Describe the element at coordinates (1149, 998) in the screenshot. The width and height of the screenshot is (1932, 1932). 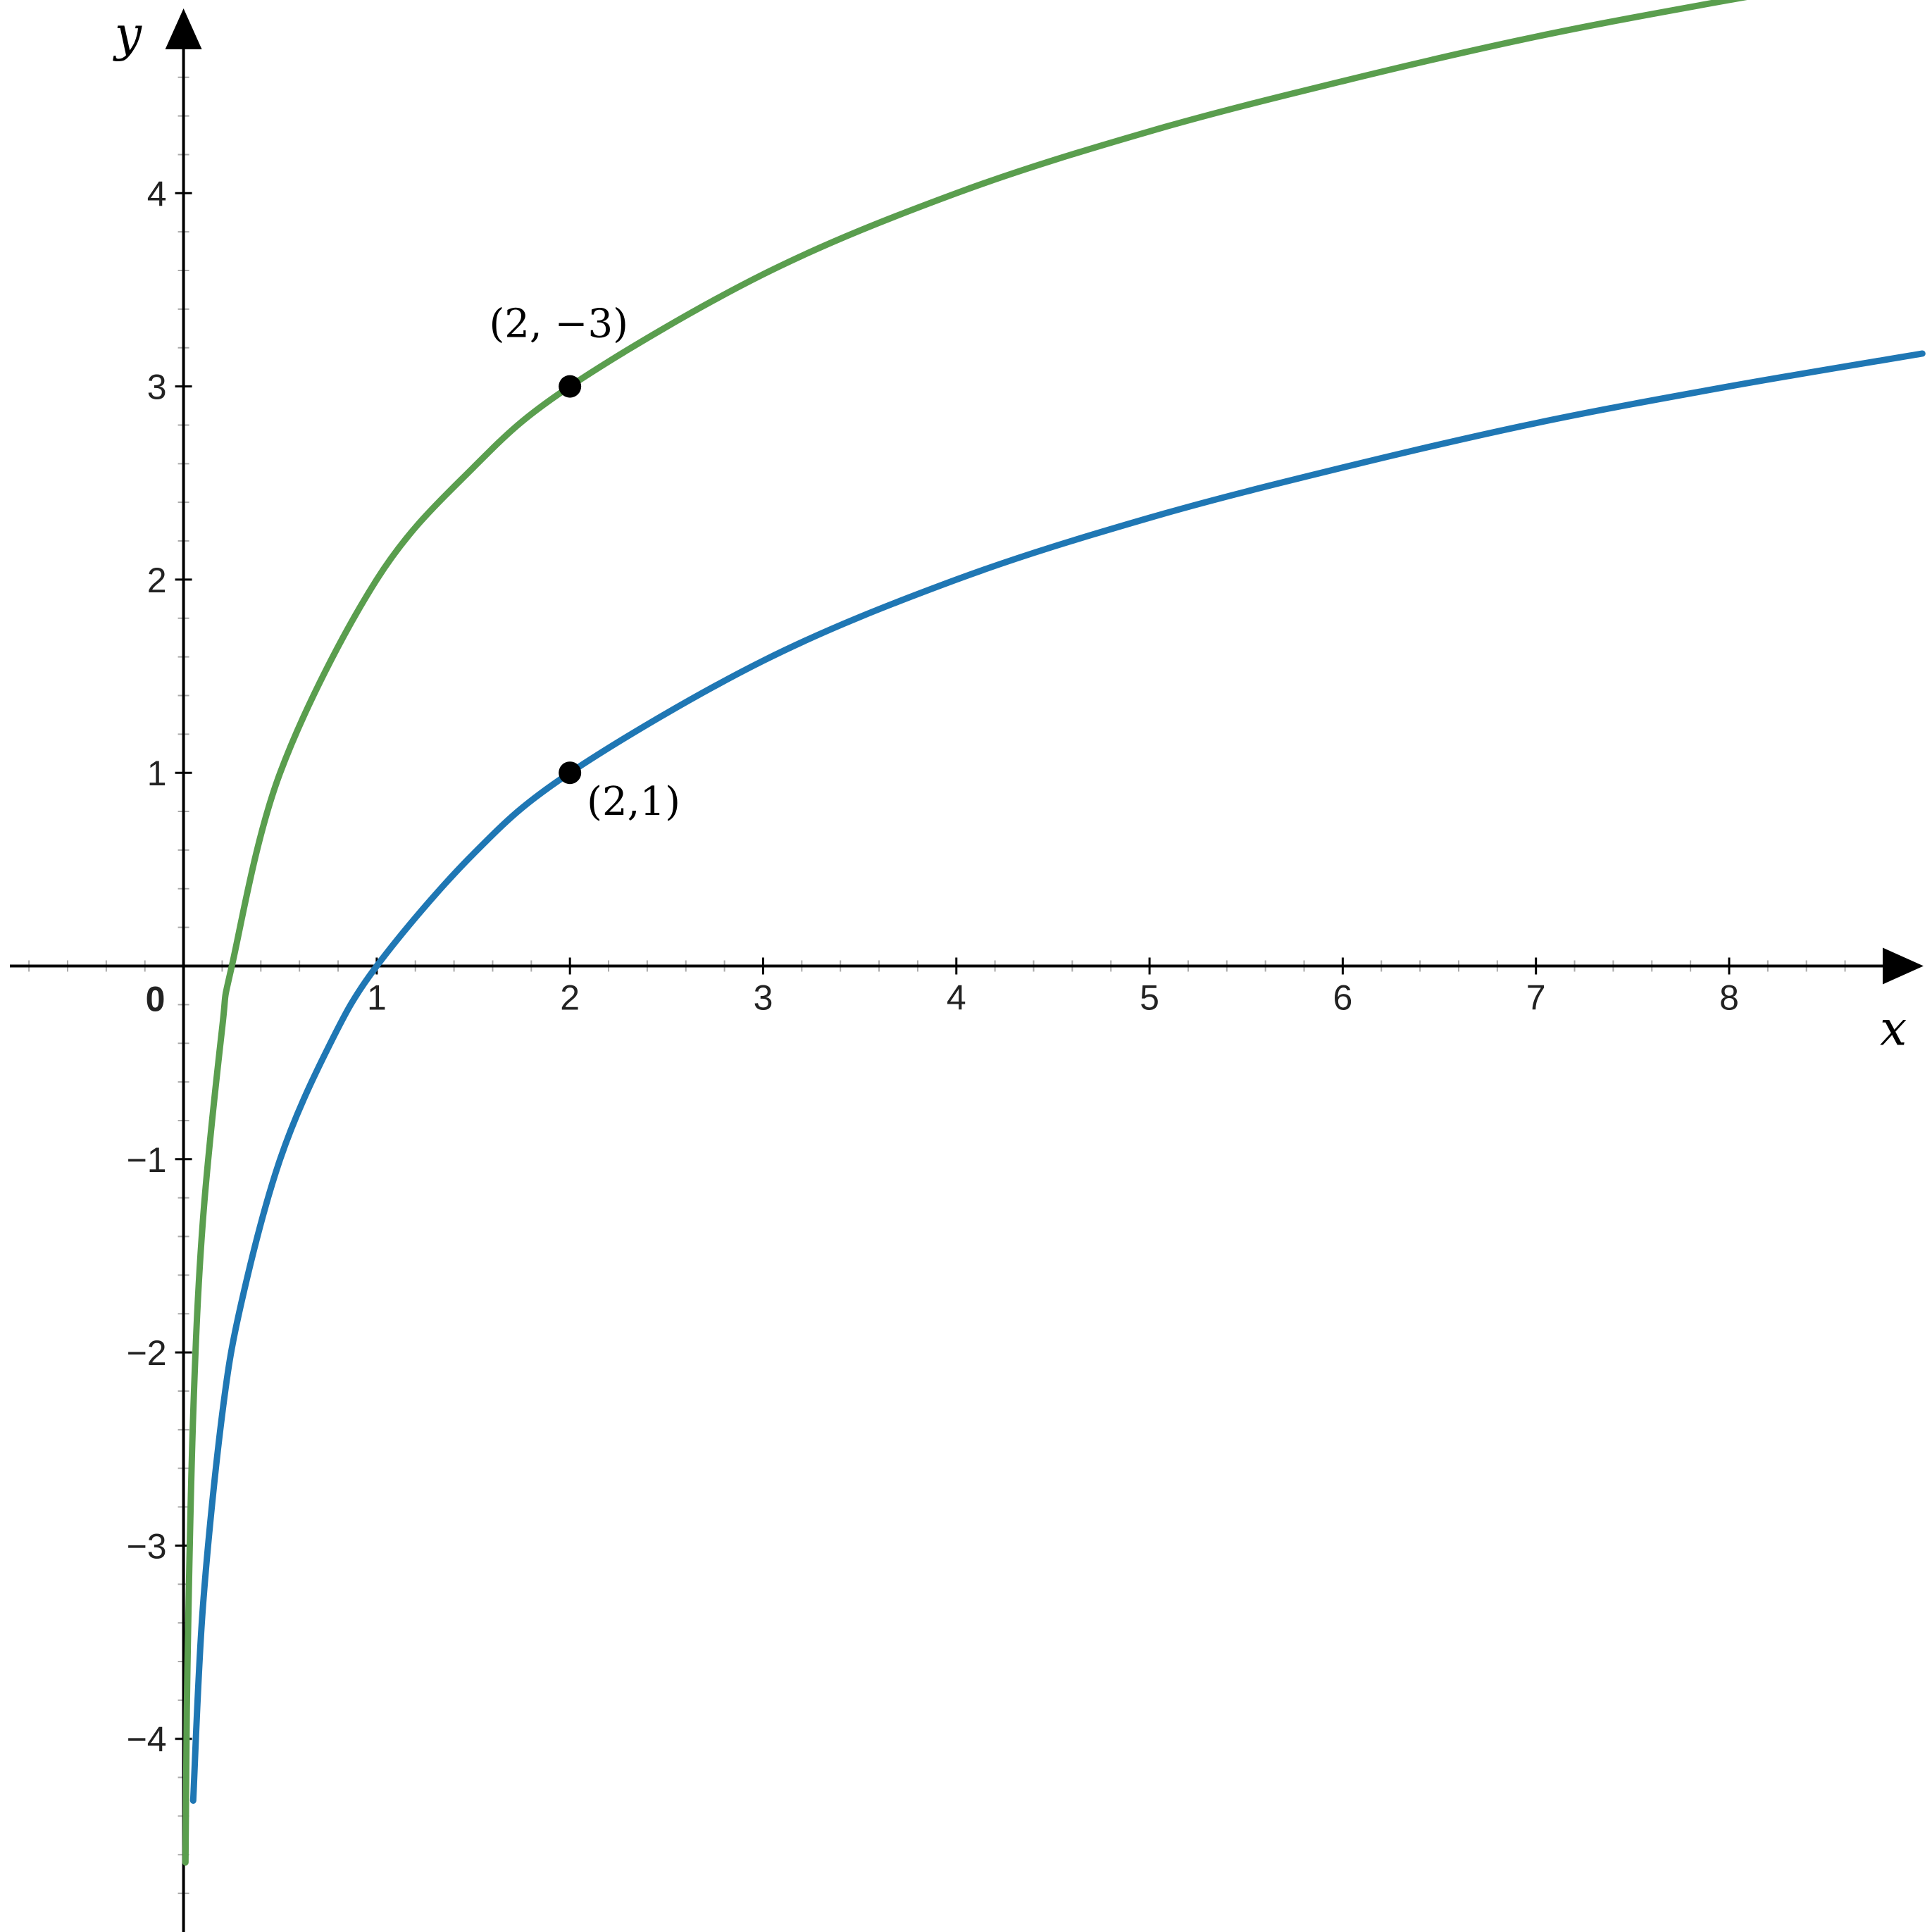
I see `x-tick-label: 5` at that location.